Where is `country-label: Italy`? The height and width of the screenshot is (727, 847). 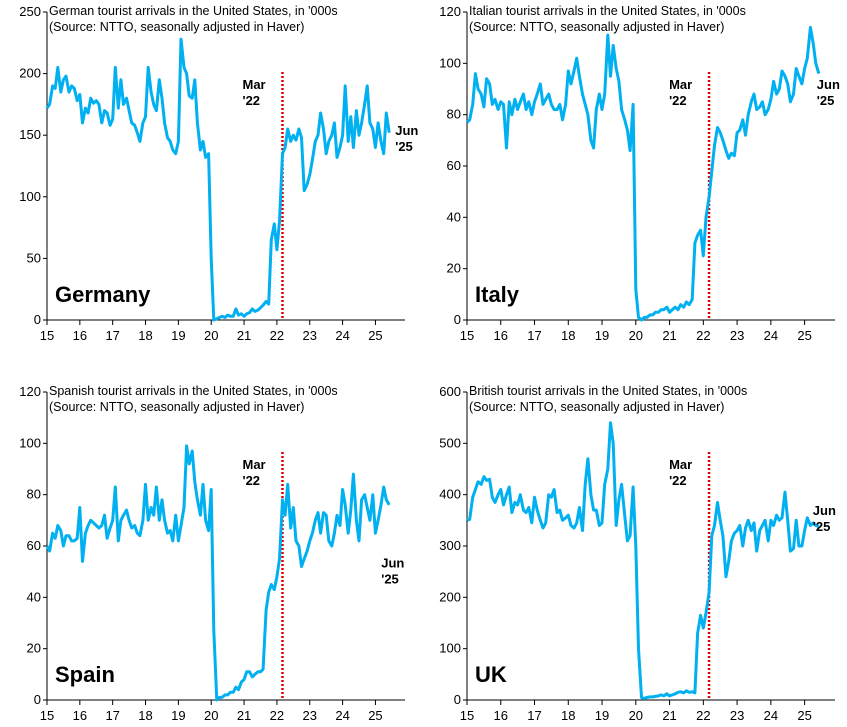 country-label: Italy is located at coordinates (497, 294).